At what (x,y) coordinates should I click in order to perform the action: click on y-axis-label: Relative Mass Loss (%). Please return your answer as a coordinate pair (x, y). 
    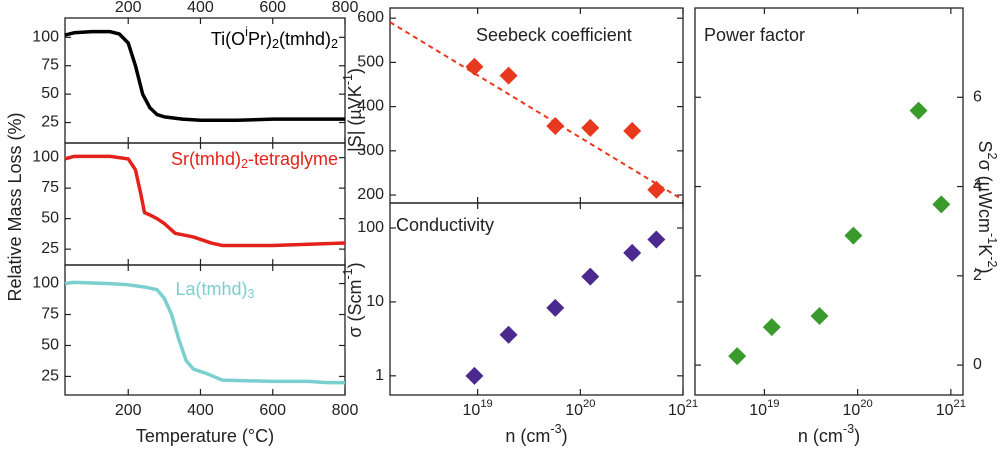
    Looking at the image, I should click on (15, 206).